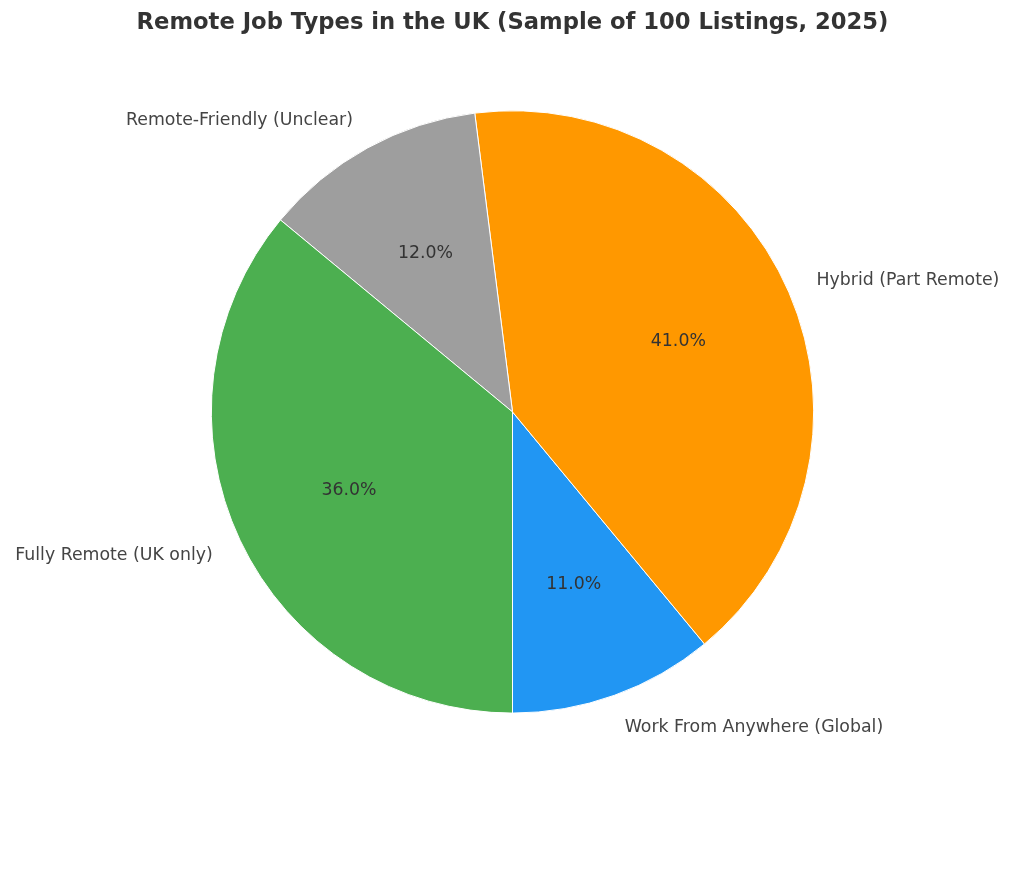  I want to click on slice-label: Work From Anywhere (Global), so click(754, 726).